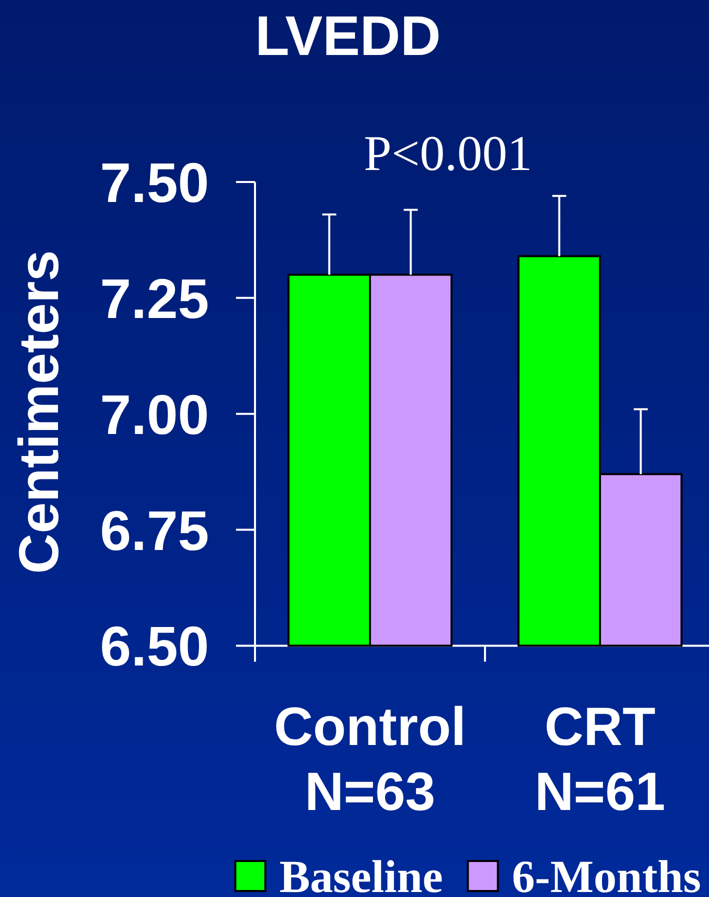 This screenshot has width=709, height=897. Describe the element at coordinates (154, 646) in the screenshot. I see `y-tick-label: 6.50` at that location.